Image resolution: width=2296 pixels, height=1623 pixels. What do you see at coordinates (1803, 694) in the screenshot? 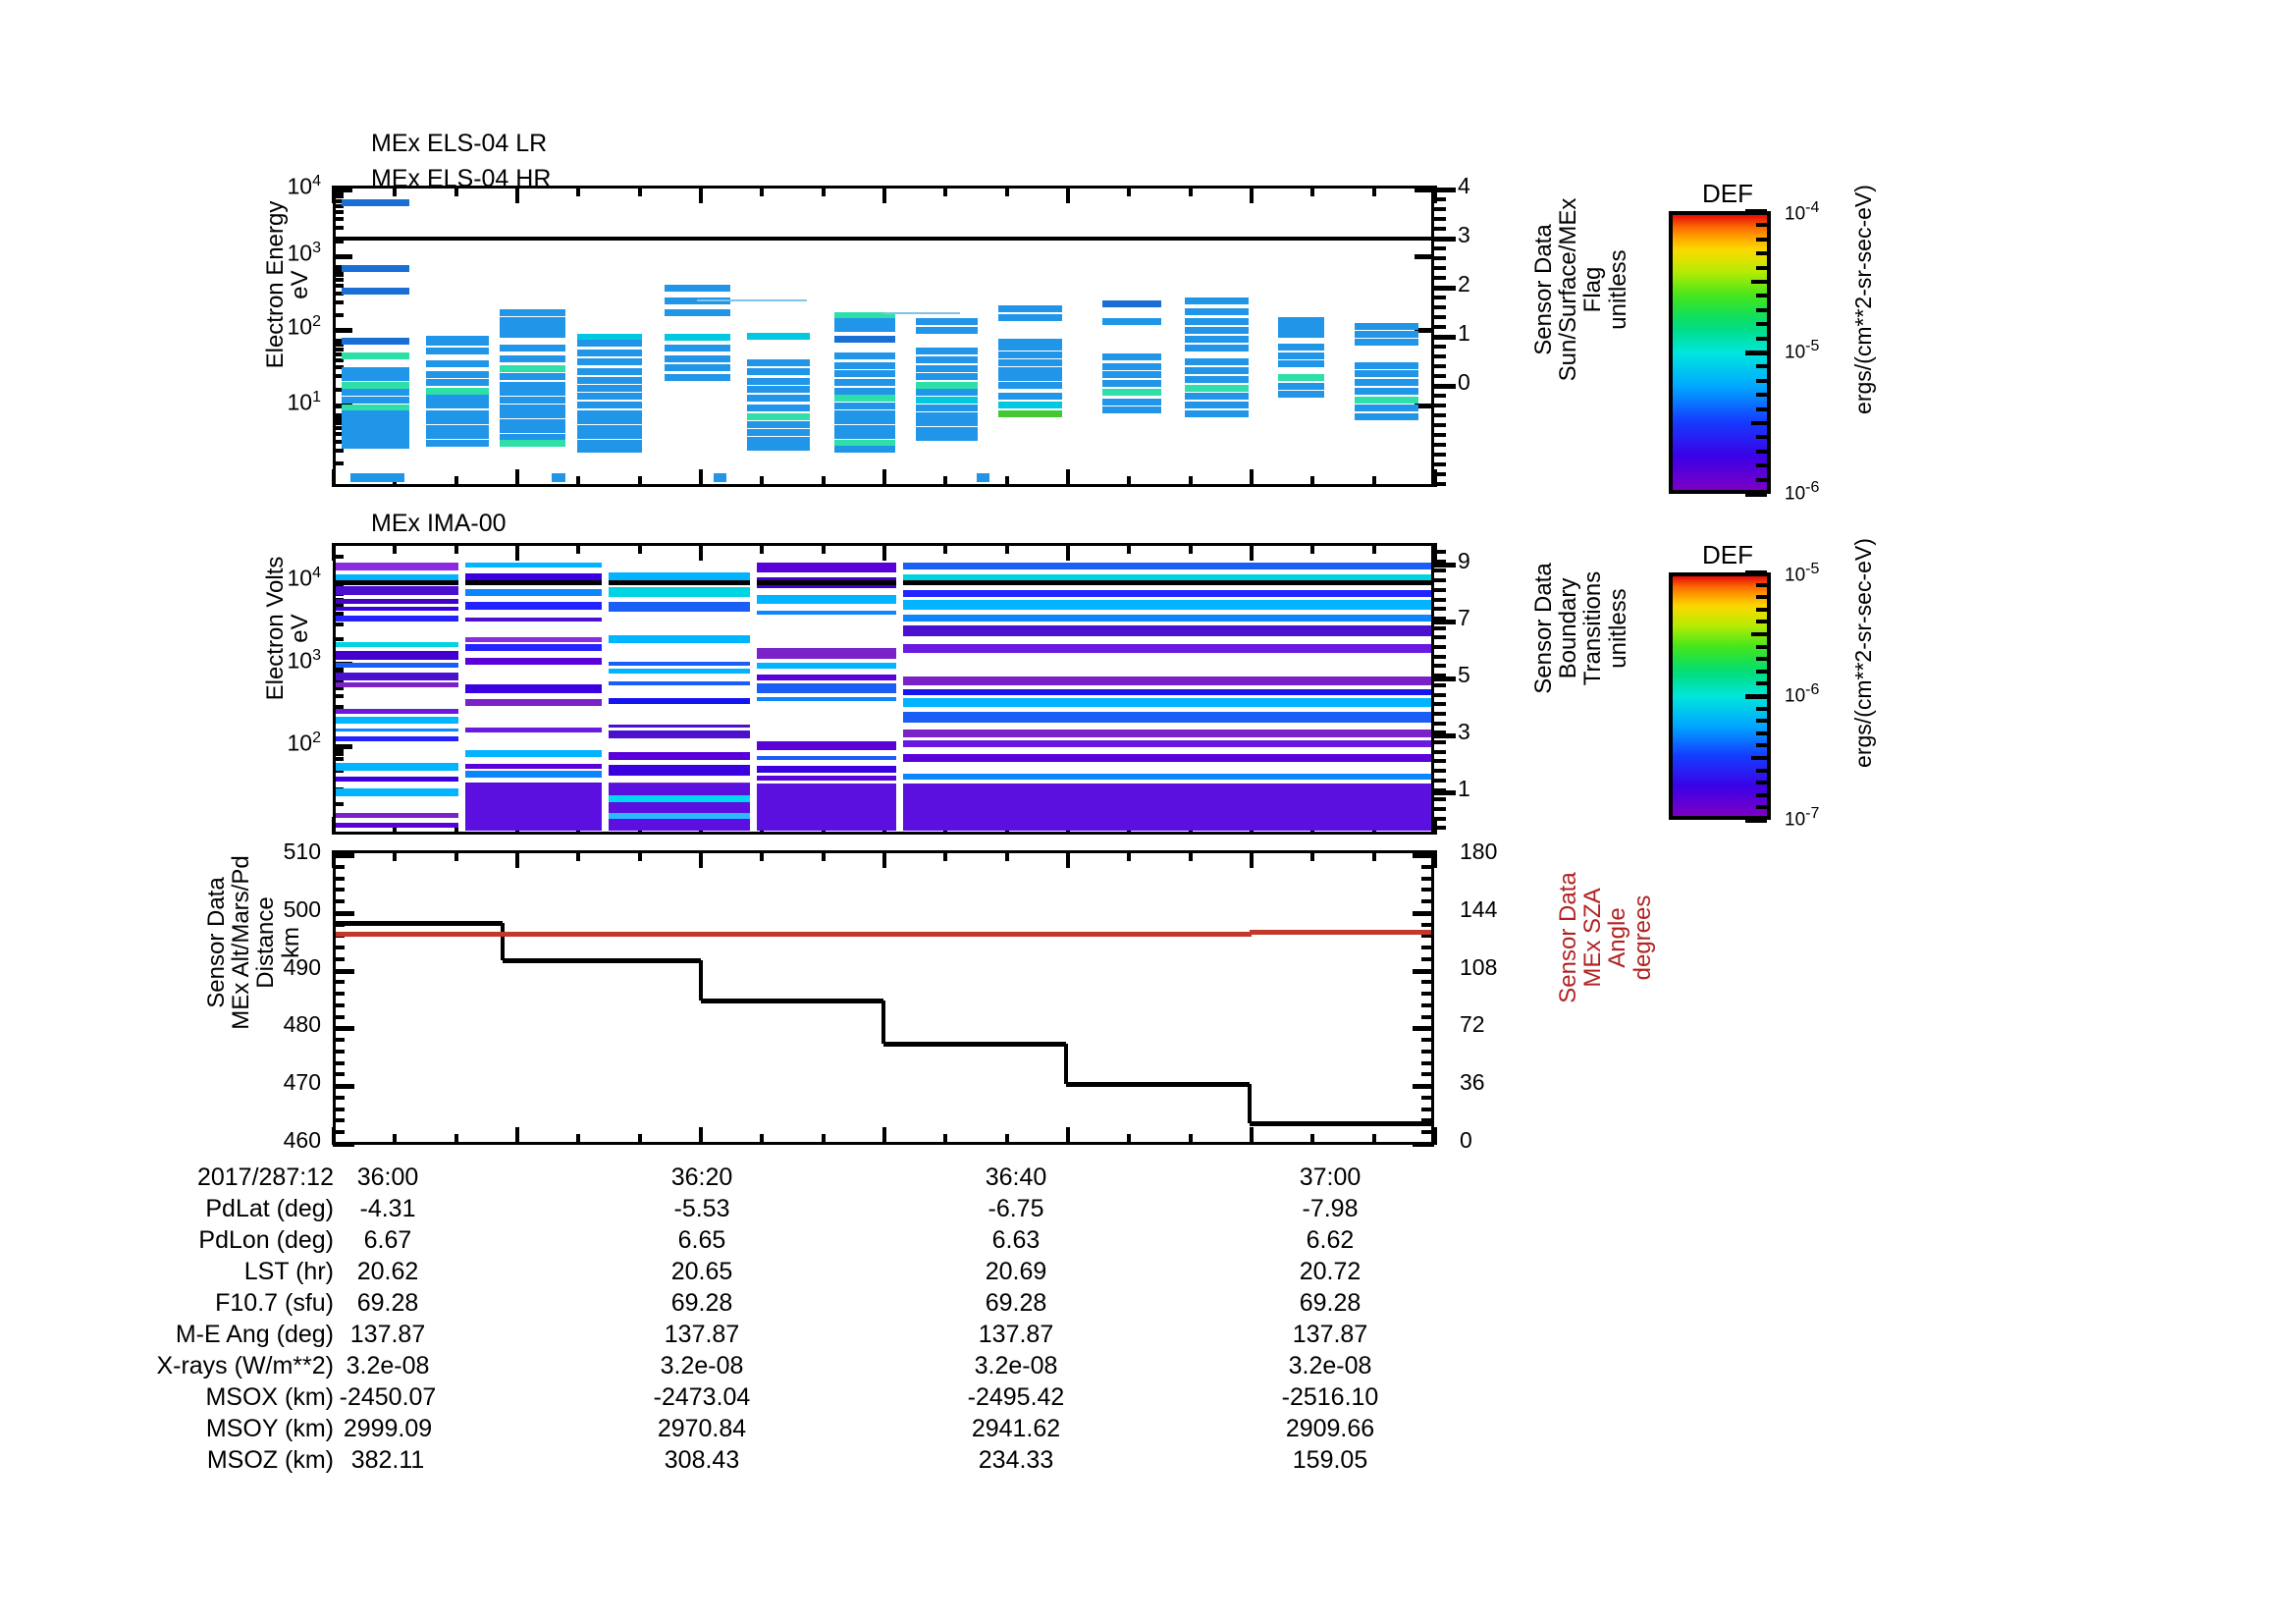
I see `colorbar-2-mid-label: 10-6` at bounding box center [1803, 694].